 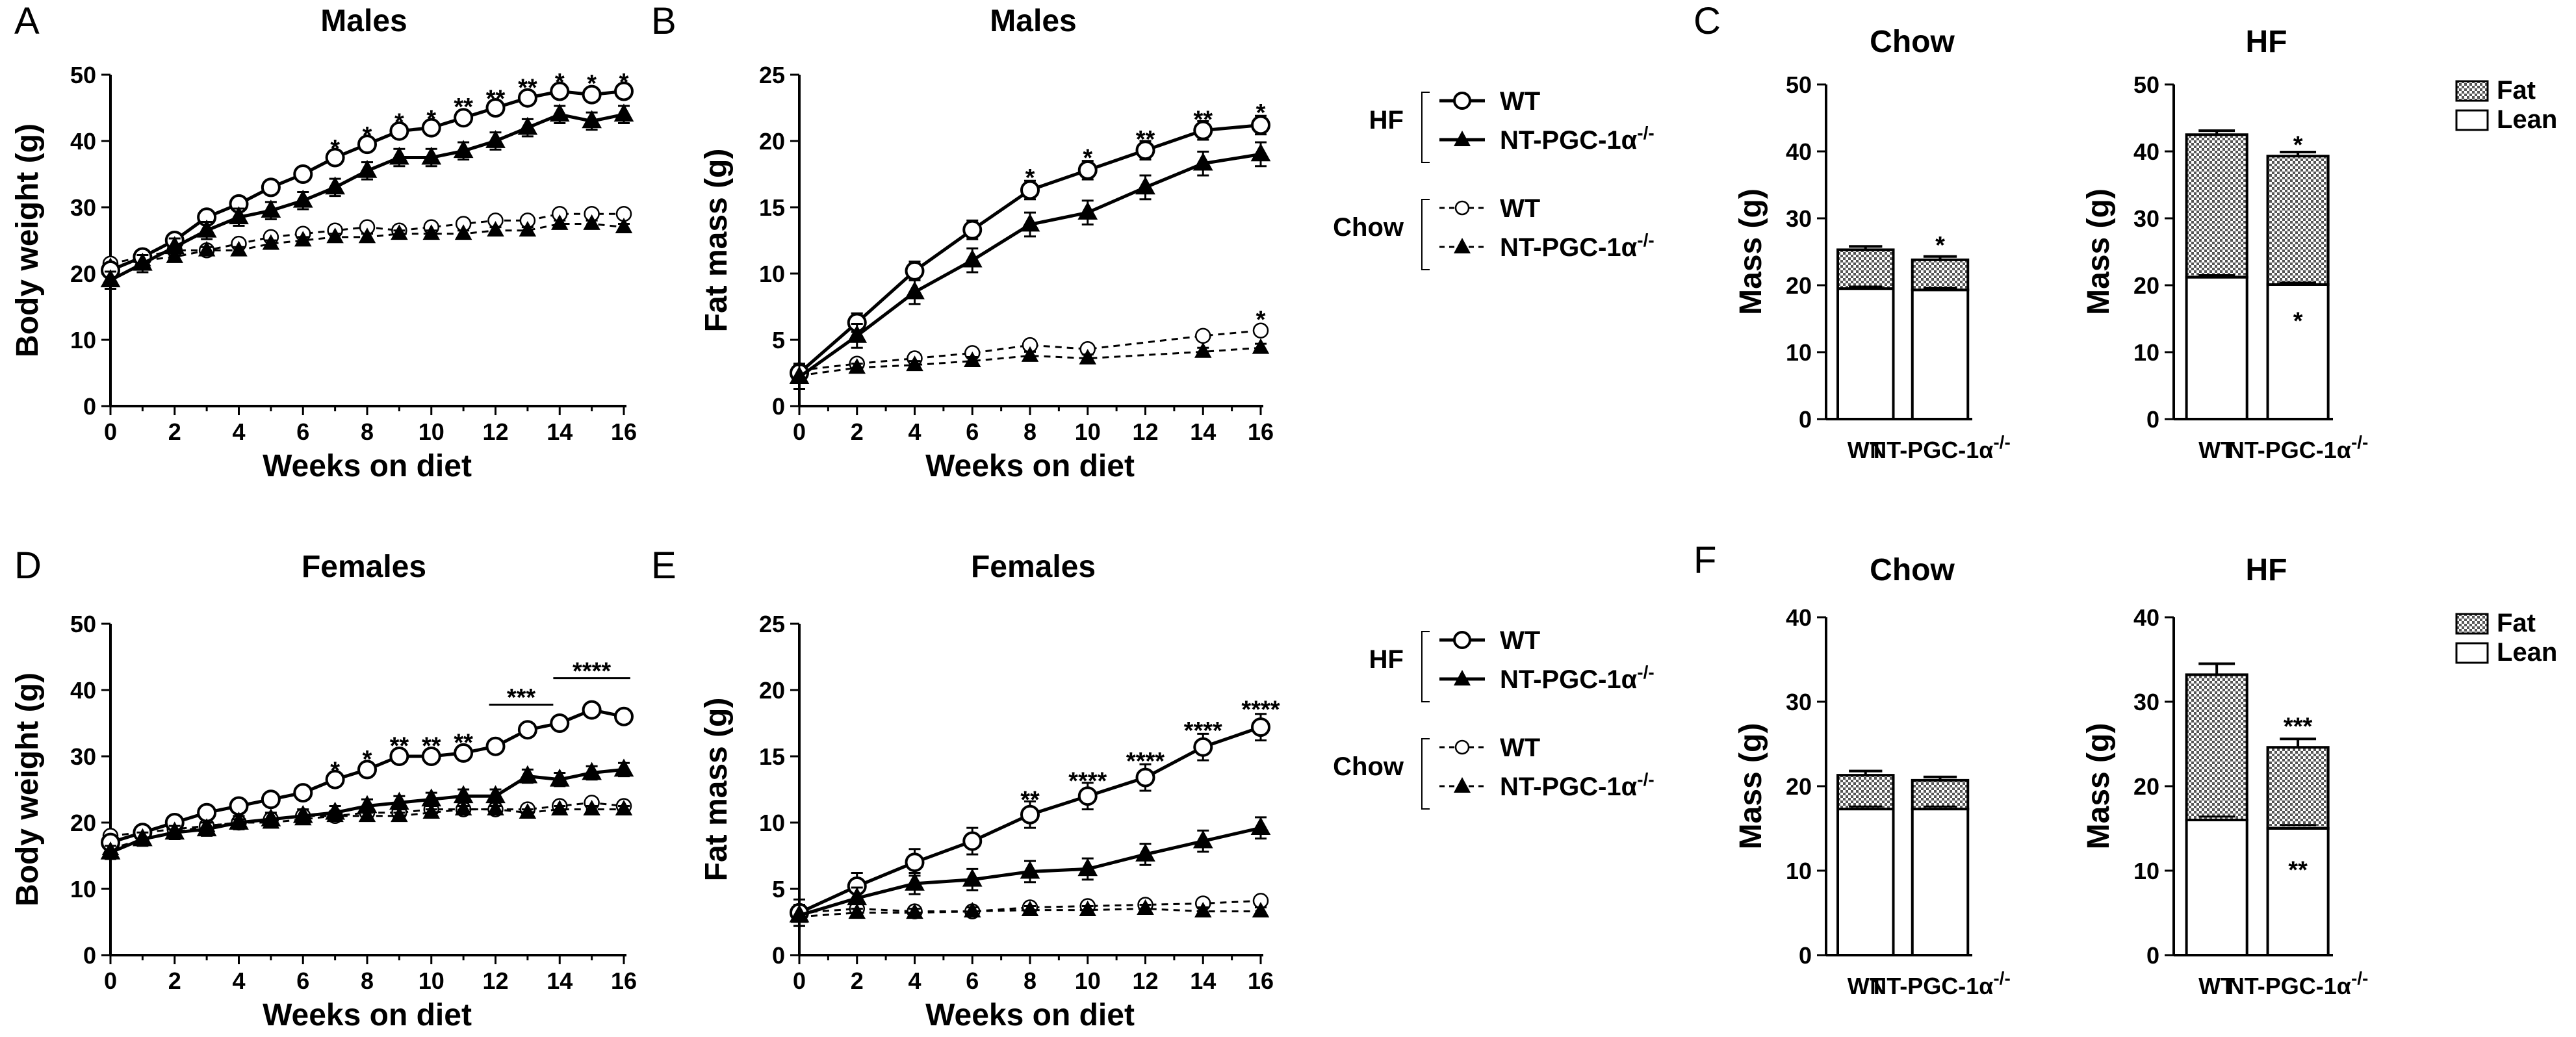 I want to click on x-tick-label: 16, so click(x=624, y=432).